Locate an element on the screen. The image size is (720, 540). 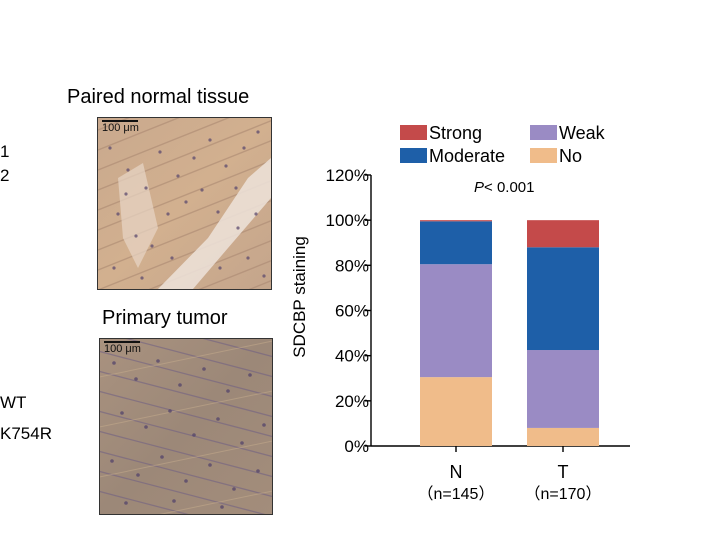
x-category-sublabel: （n=145） is located at coordinates (456, 494).